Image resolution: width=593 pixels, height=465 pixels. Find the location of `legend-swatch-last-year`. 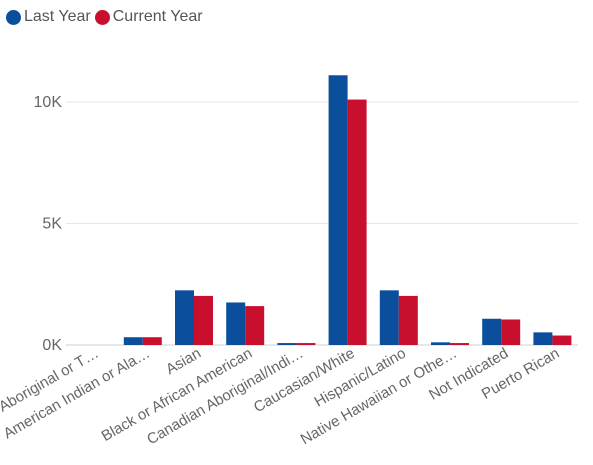

legend-swatch-last-year is located at coordinates (13, 17).